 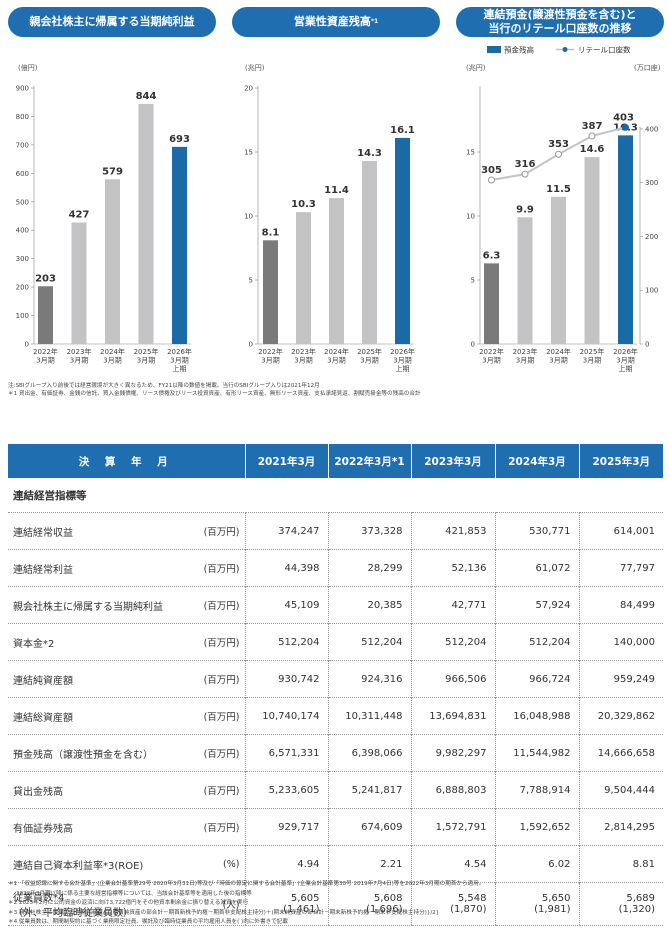 I want to click on section-title: 連結経営指標等, so click(x=50, y=495).